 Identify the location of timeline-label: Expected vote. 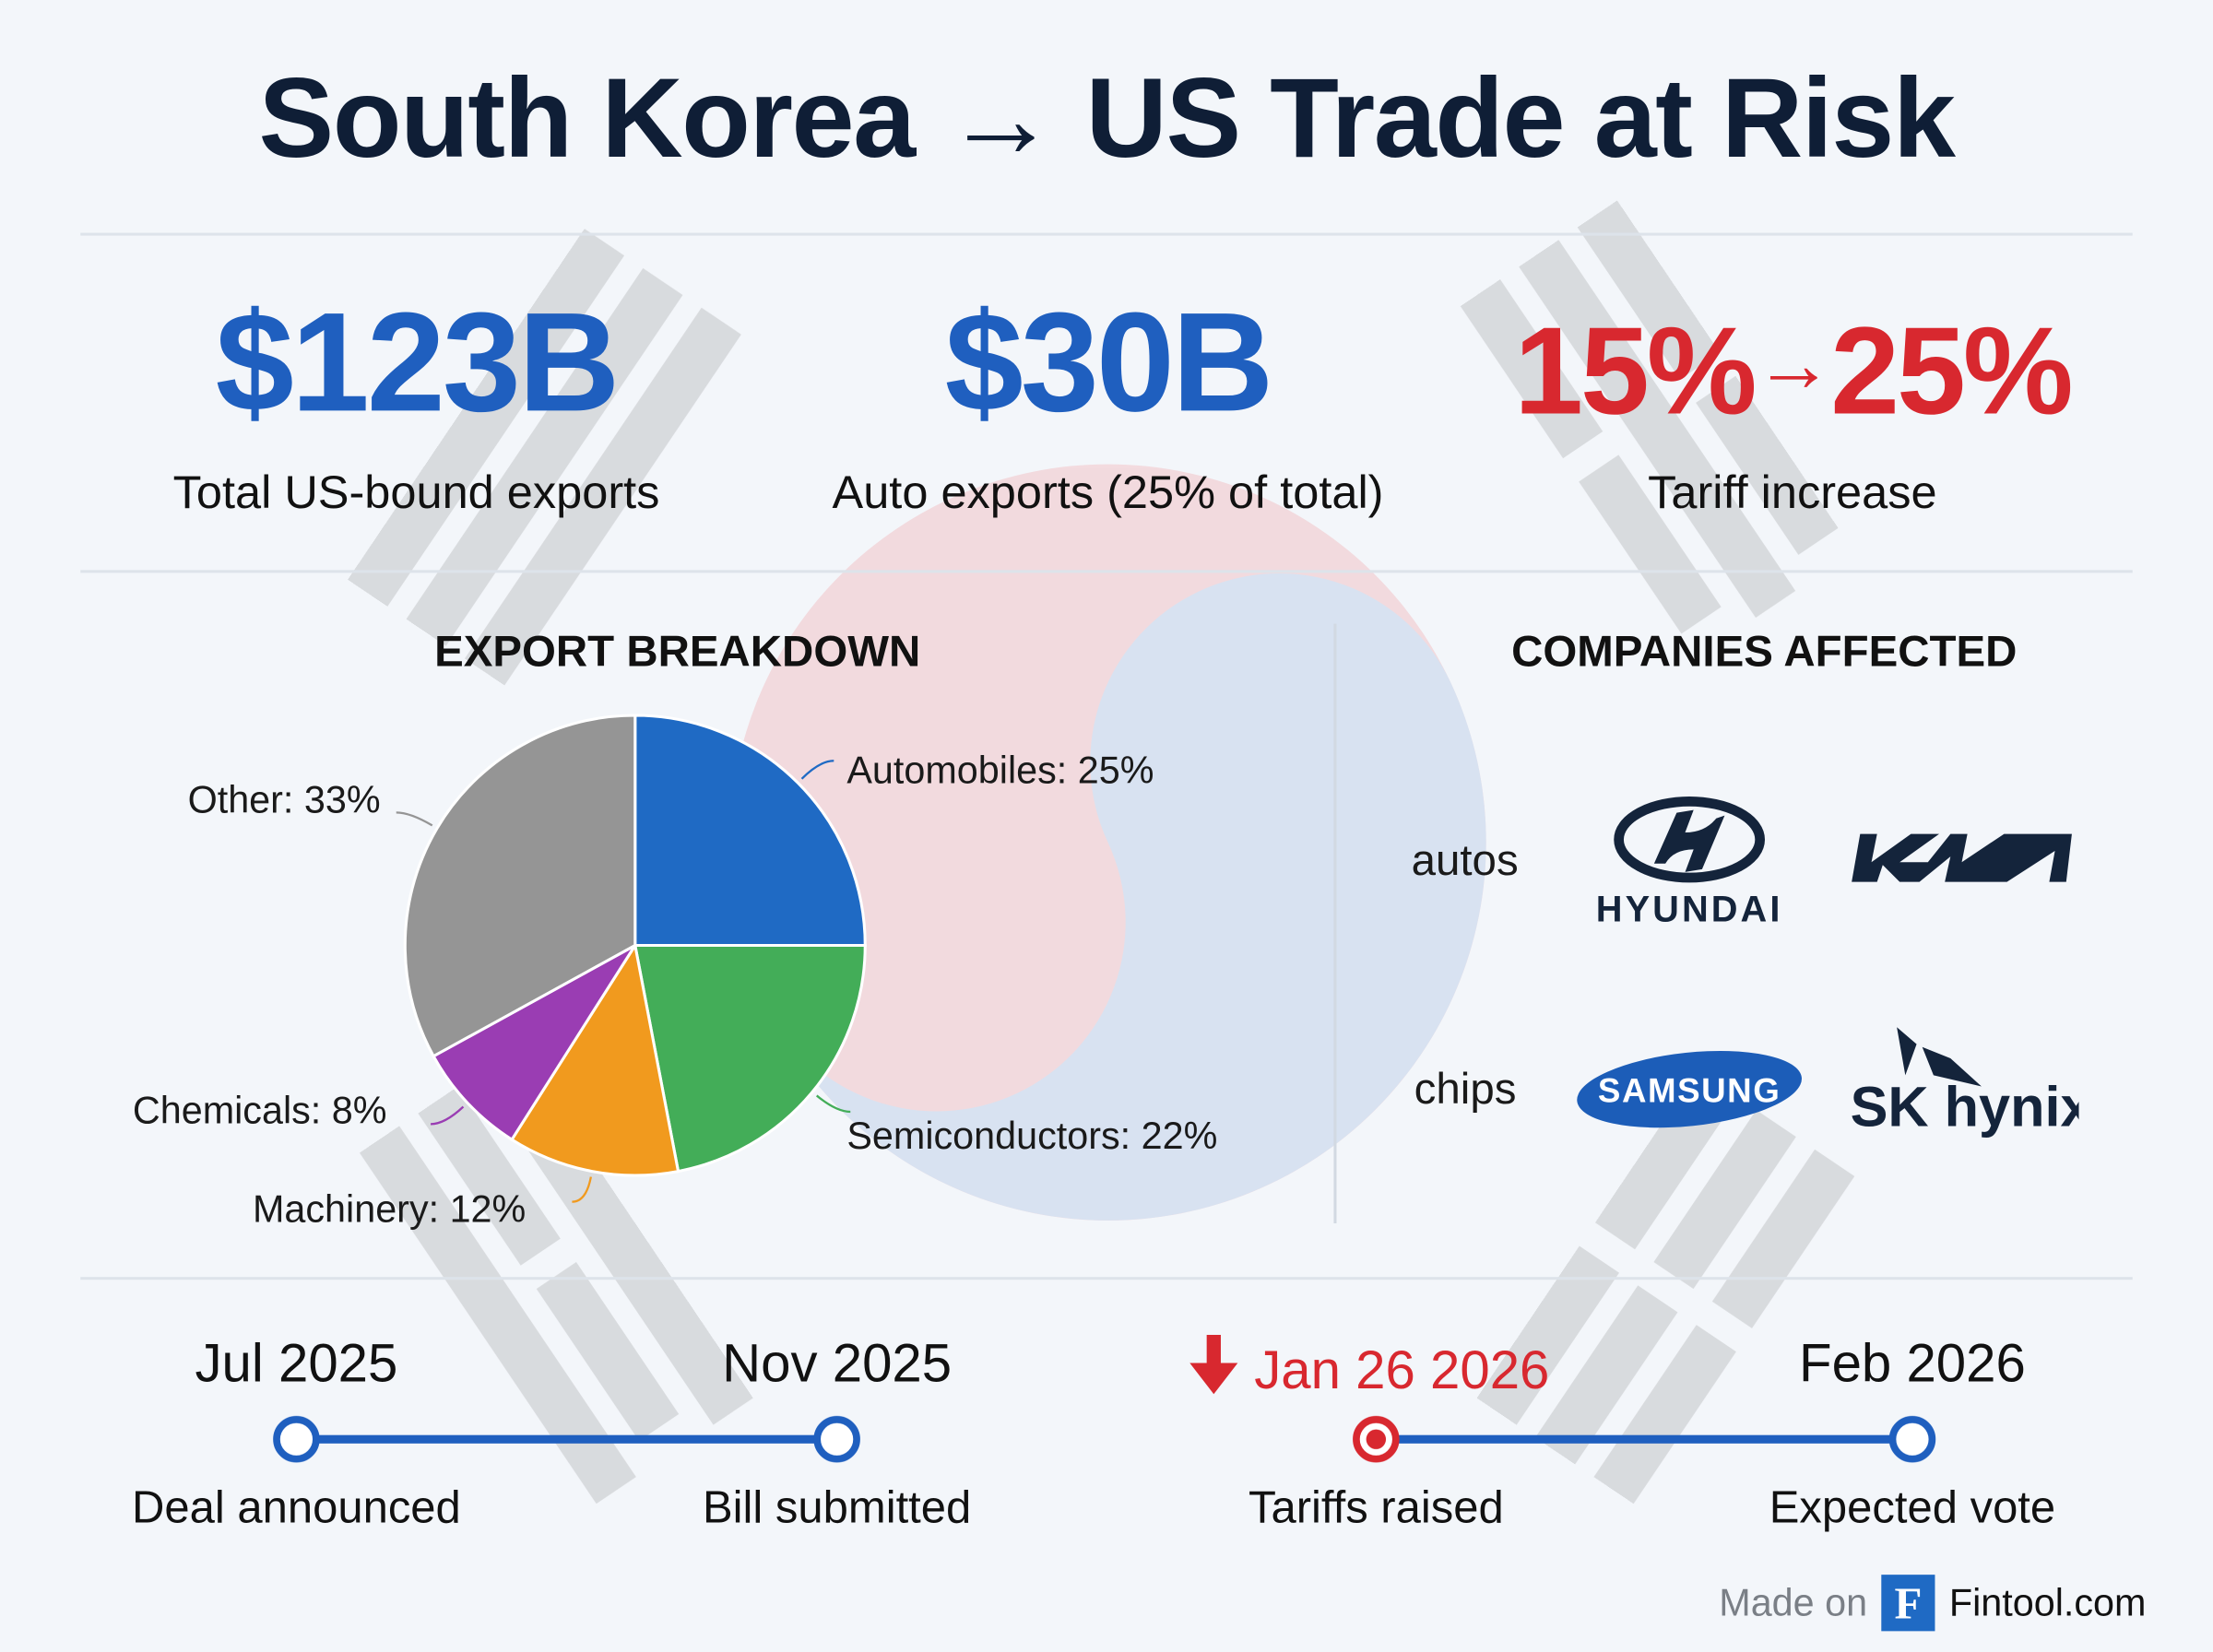
(1912, 1507).